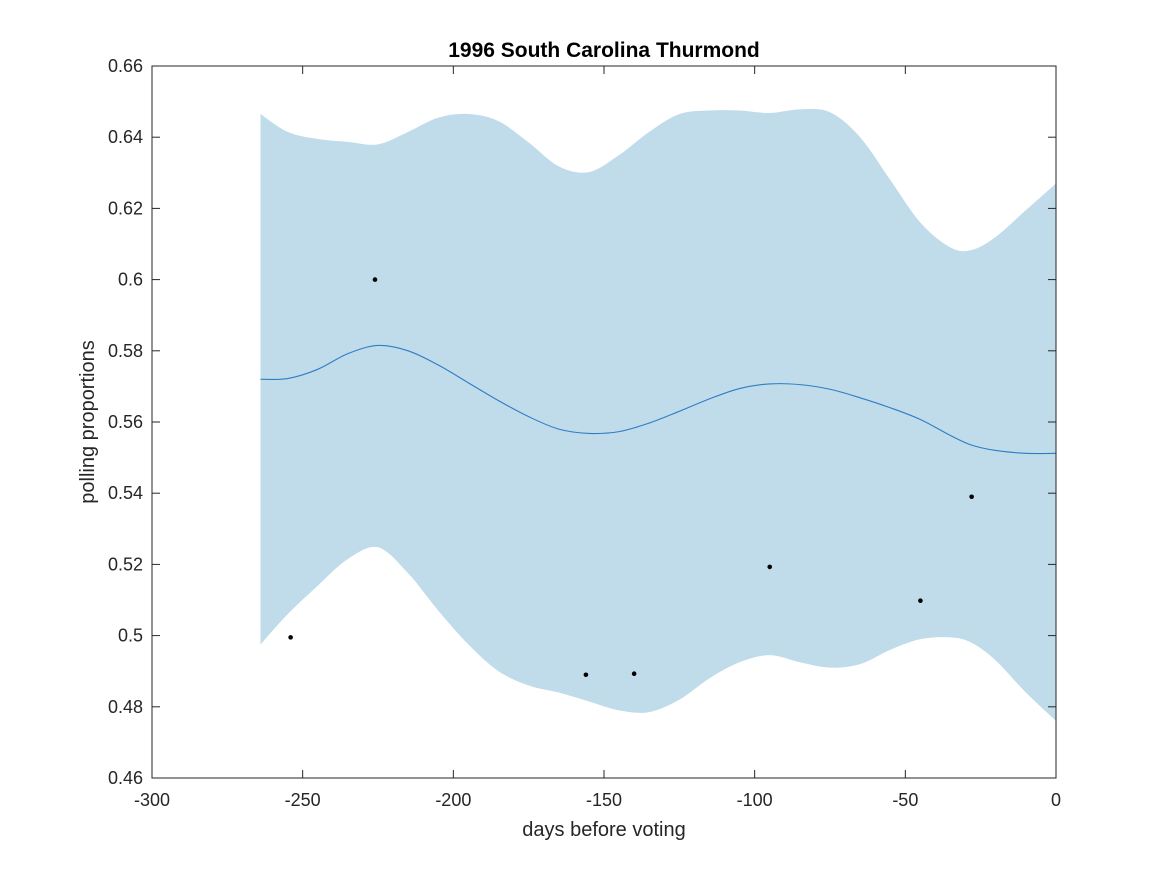 This screenshot has width=1167, height=875. Describe the element at coordinates (125, 778) in the screenshot. I see `y-tick-label: 0.46` at that location.